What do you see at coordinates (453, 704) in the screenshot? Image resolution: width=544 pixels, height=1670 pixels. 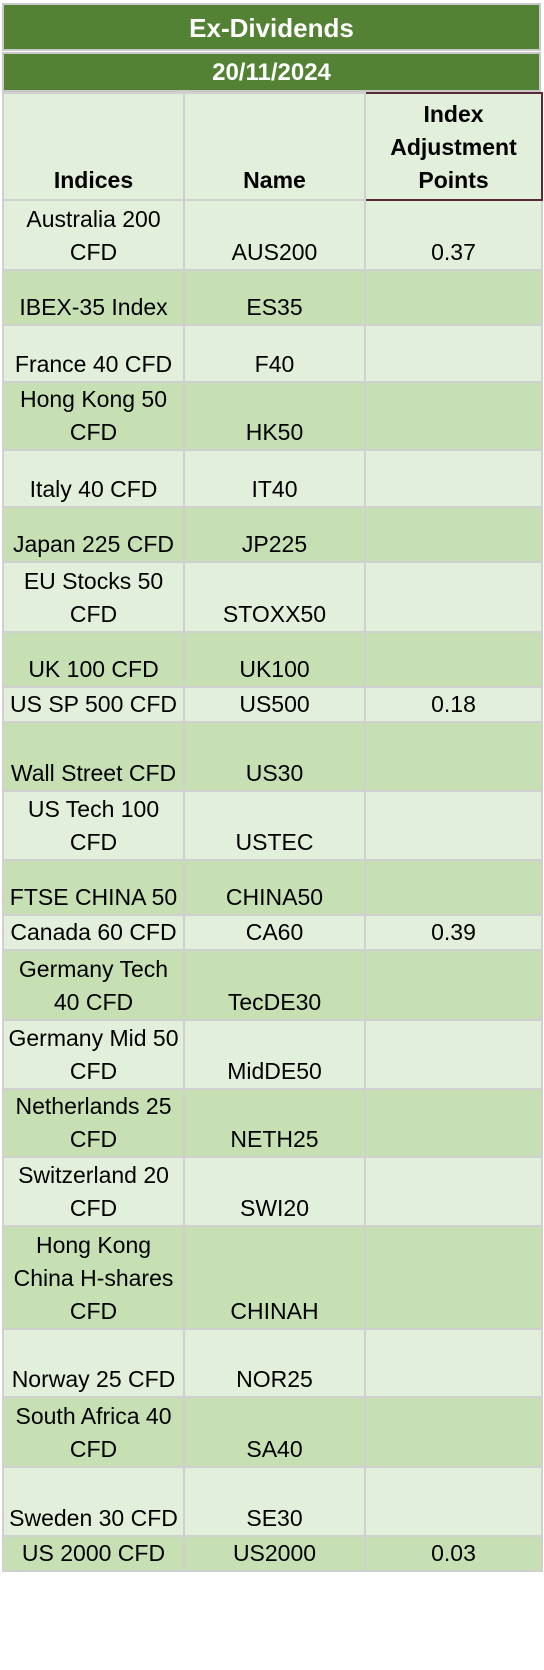 I see `cell-points: 0.18` at bounding box center [453, 704].